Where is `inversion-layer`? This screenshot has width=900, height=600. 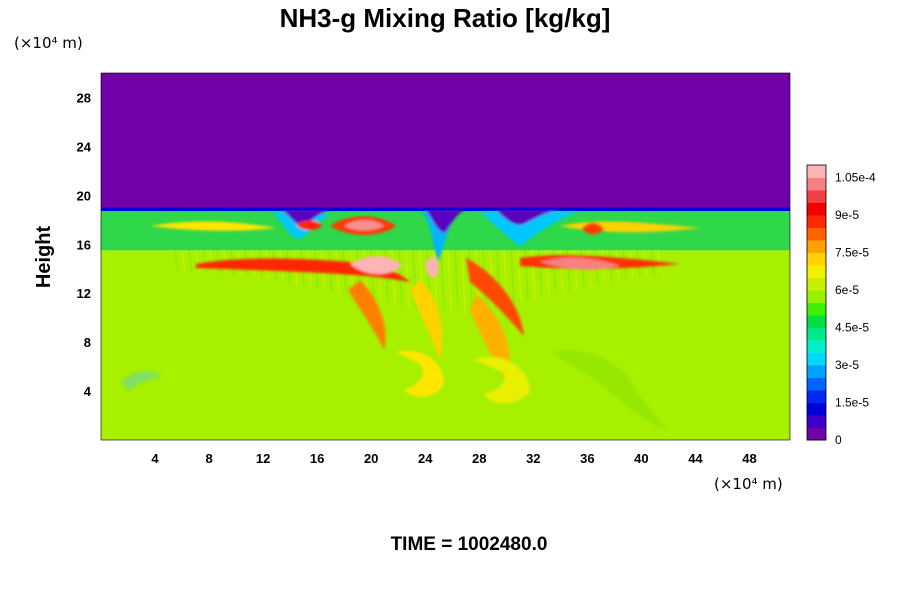
inversion-layer is located at coordinates (445, 209).